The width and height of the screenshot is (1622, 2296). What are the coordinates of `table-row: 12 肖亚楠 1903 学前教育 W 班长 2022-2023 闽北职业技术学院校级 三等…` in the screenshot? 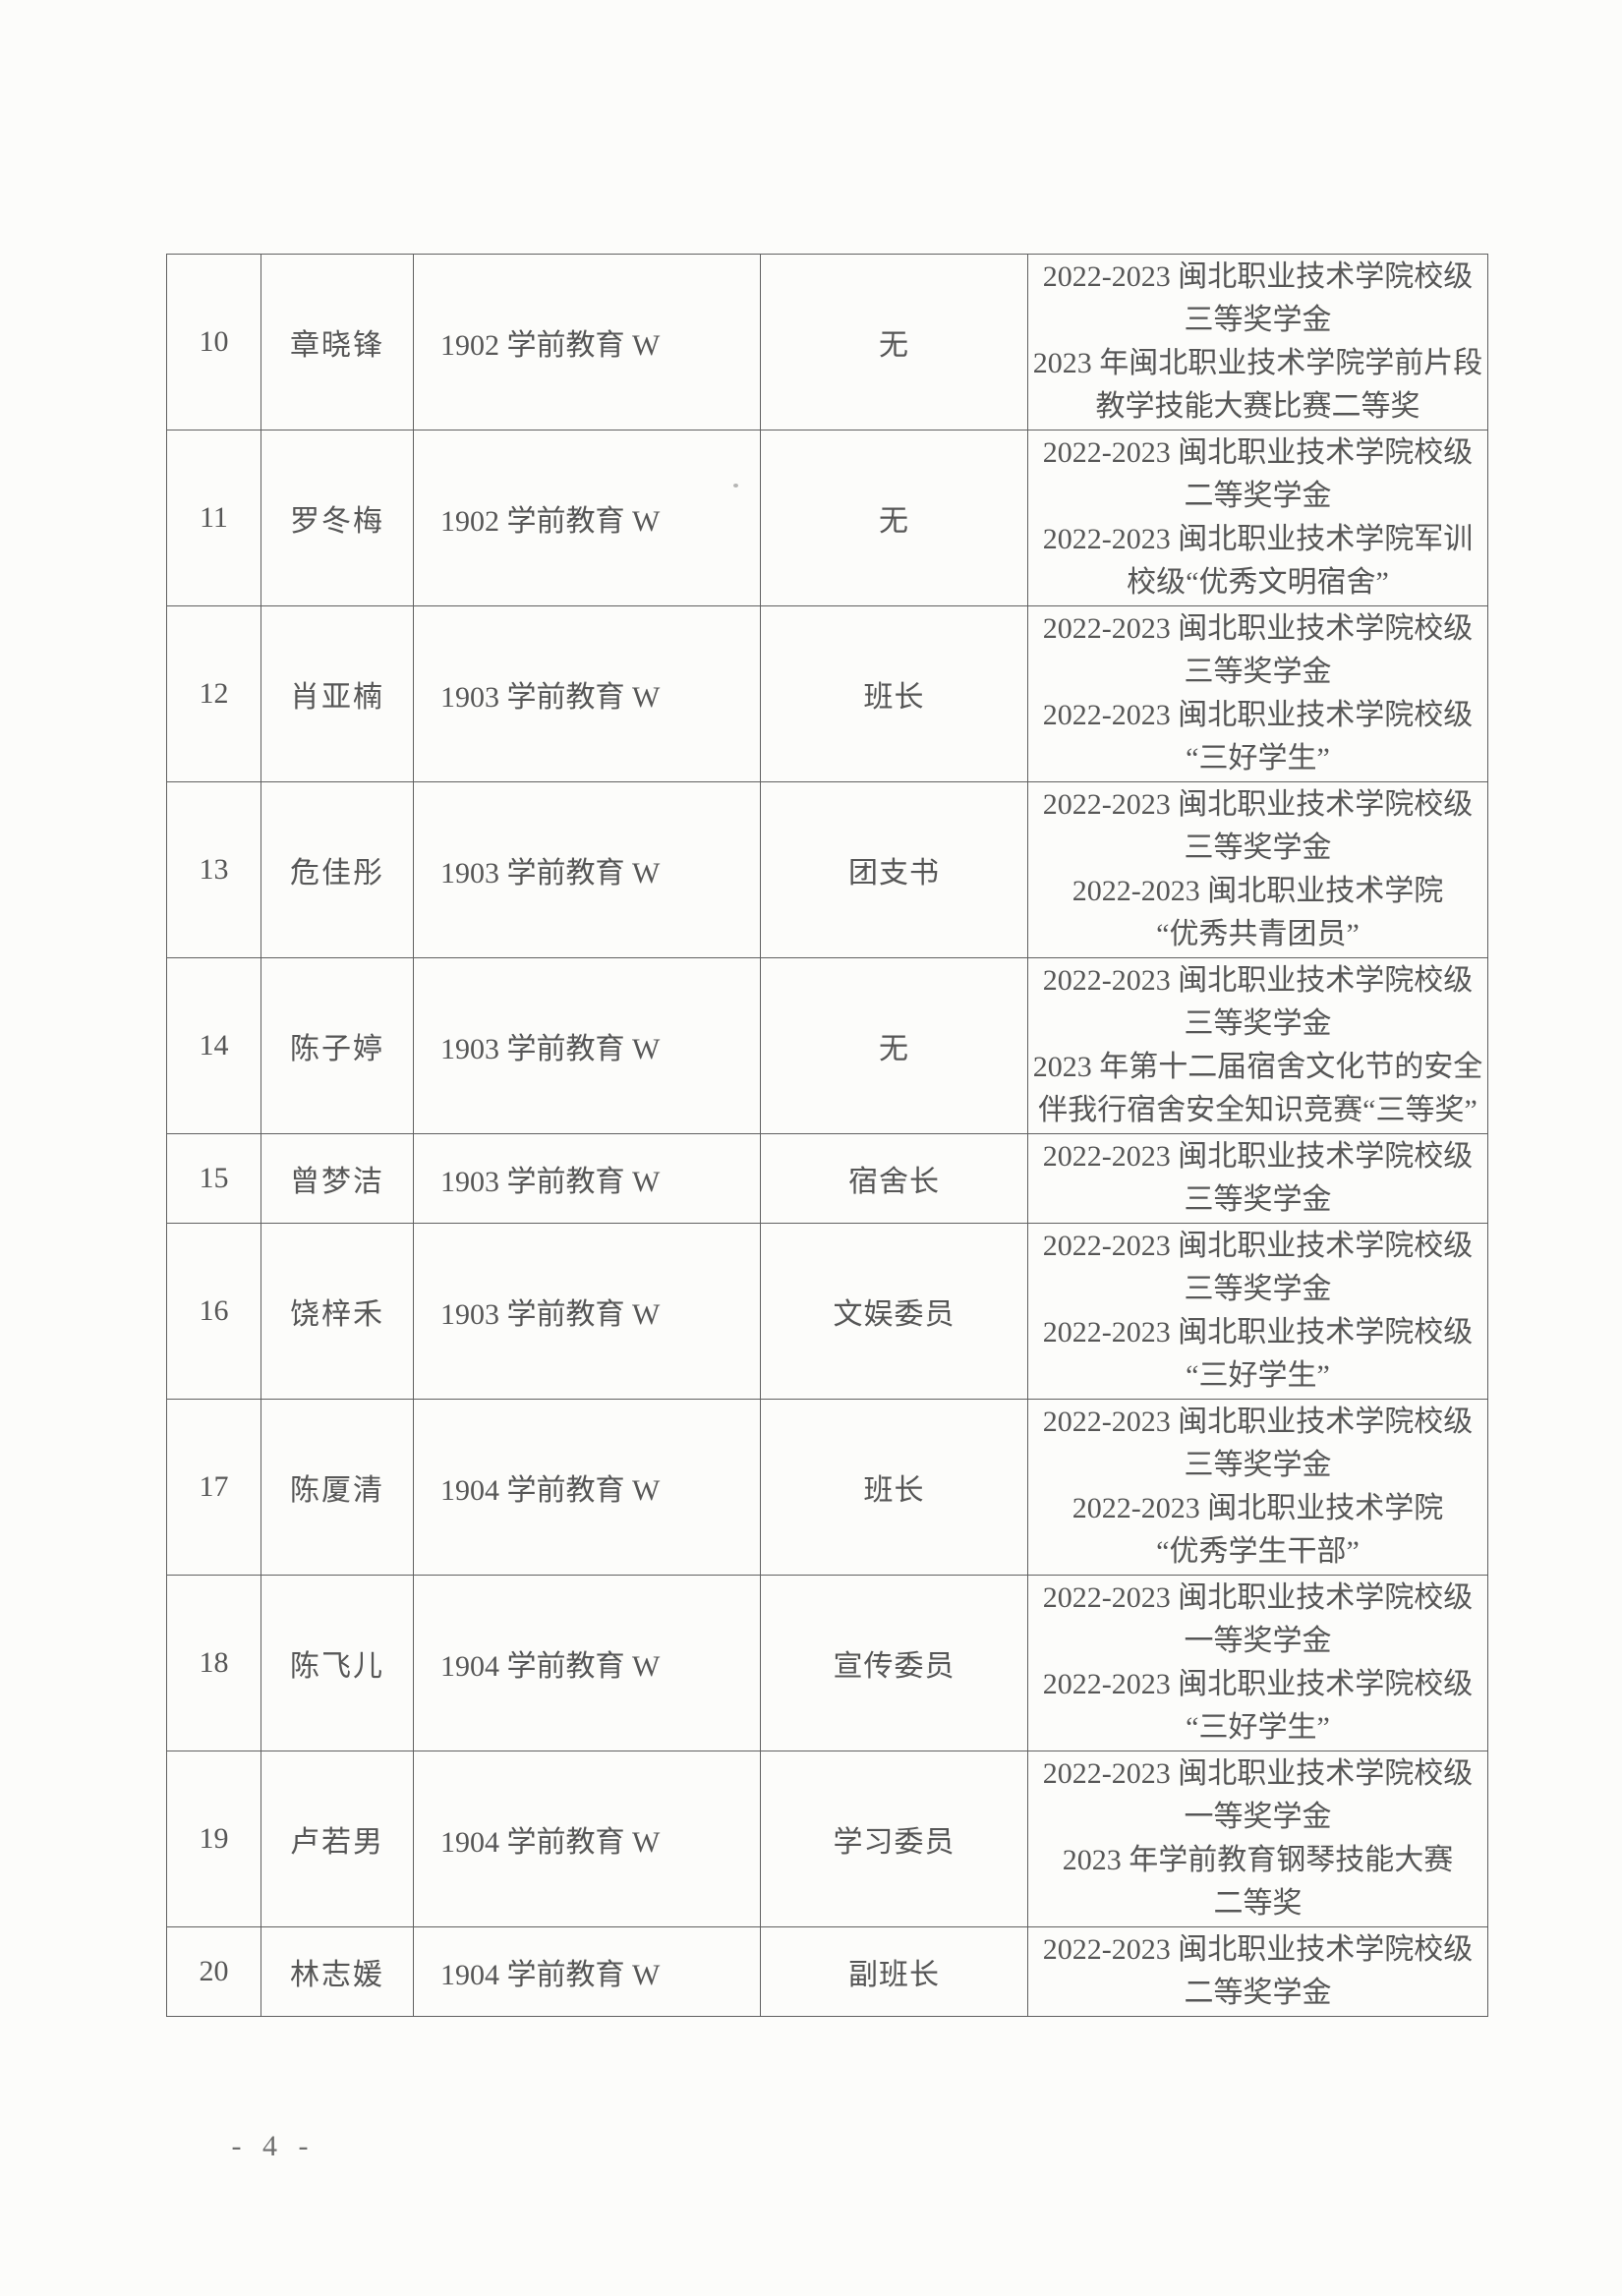 It's located at (827, 693).